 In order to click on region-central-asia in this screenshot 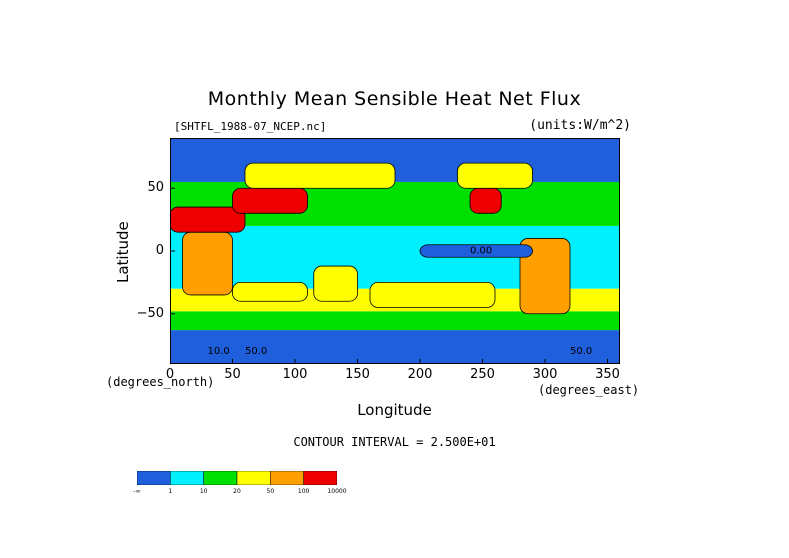, I will do `click(270, 200)`.